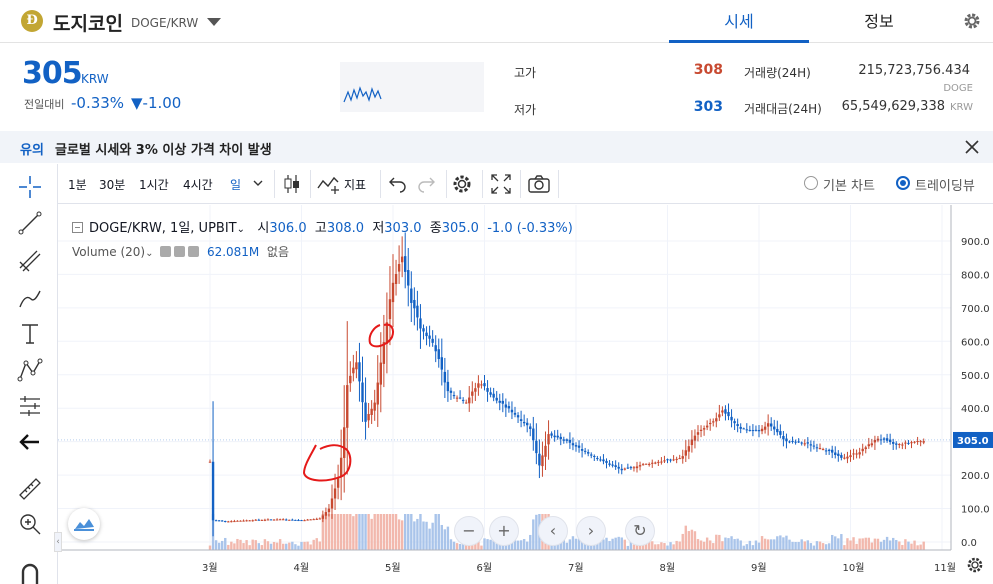 The height and width of the screenshot is (584, 993). What do you see at coordinates (236, 185) in the screenshot?
I see `timeframe-1d: 일` at bounding box center [236, 185].